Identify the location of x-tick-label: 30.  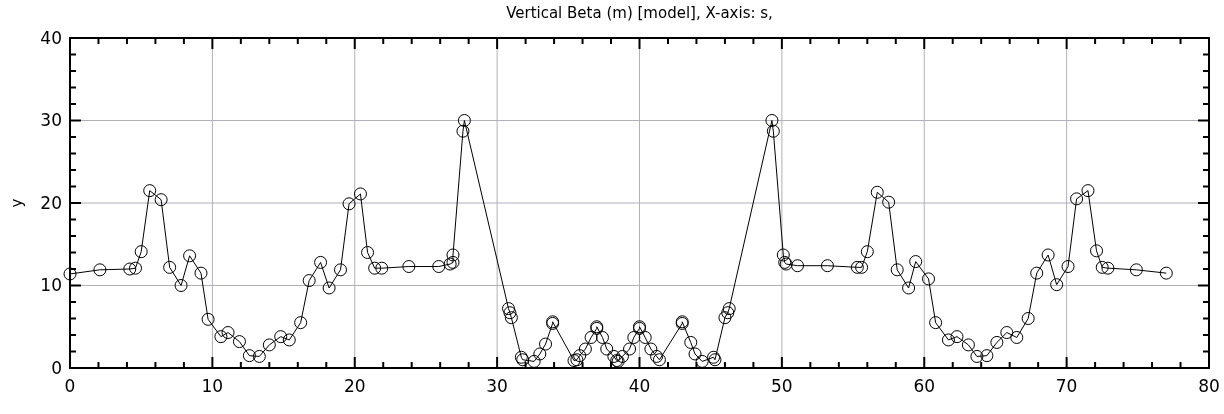
(497, 386).